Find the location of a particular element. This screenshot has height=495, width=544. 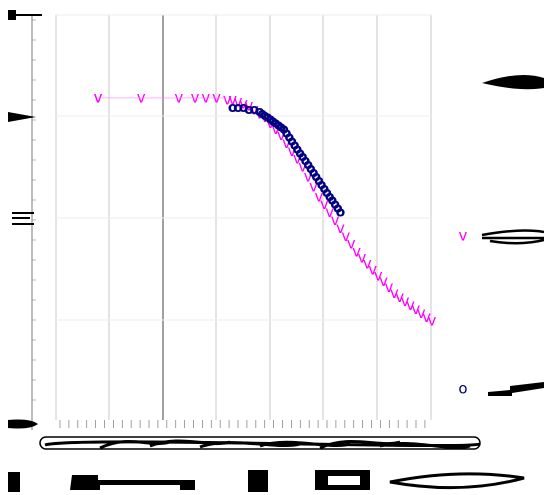

x-tick-labels is located at coordinates (260, 443).